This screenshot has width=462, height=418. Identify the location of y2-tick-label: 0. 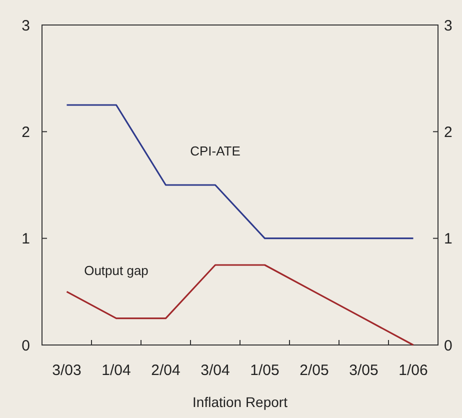
(448, 345).